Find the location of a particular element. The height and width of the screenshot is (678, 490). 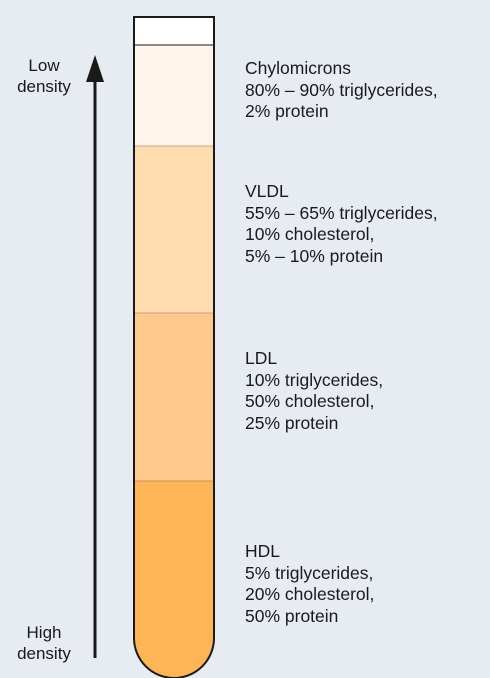

fraction-detail: 2% protein is located at coordinates (287, 111).